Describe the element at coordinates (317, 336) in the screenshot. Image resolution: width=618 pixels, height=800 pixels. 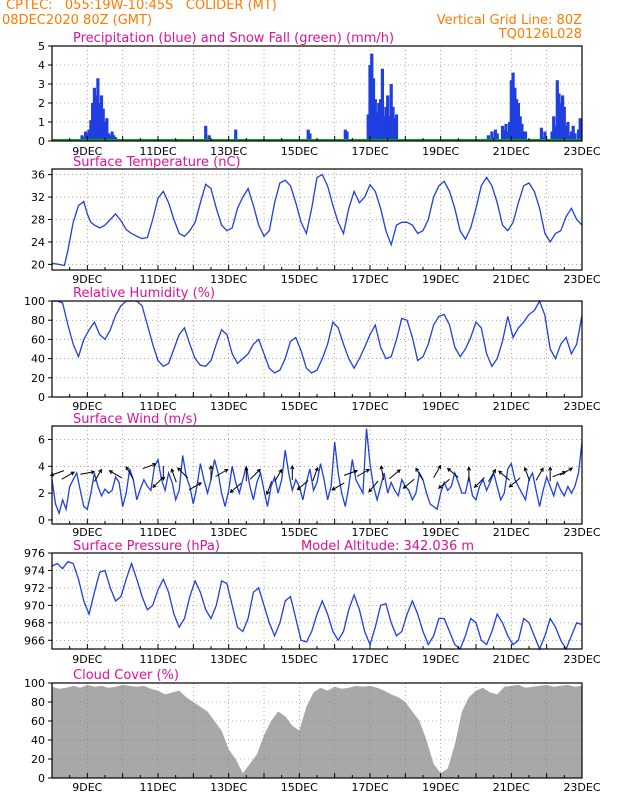
I see `rh-series-line` at that location.